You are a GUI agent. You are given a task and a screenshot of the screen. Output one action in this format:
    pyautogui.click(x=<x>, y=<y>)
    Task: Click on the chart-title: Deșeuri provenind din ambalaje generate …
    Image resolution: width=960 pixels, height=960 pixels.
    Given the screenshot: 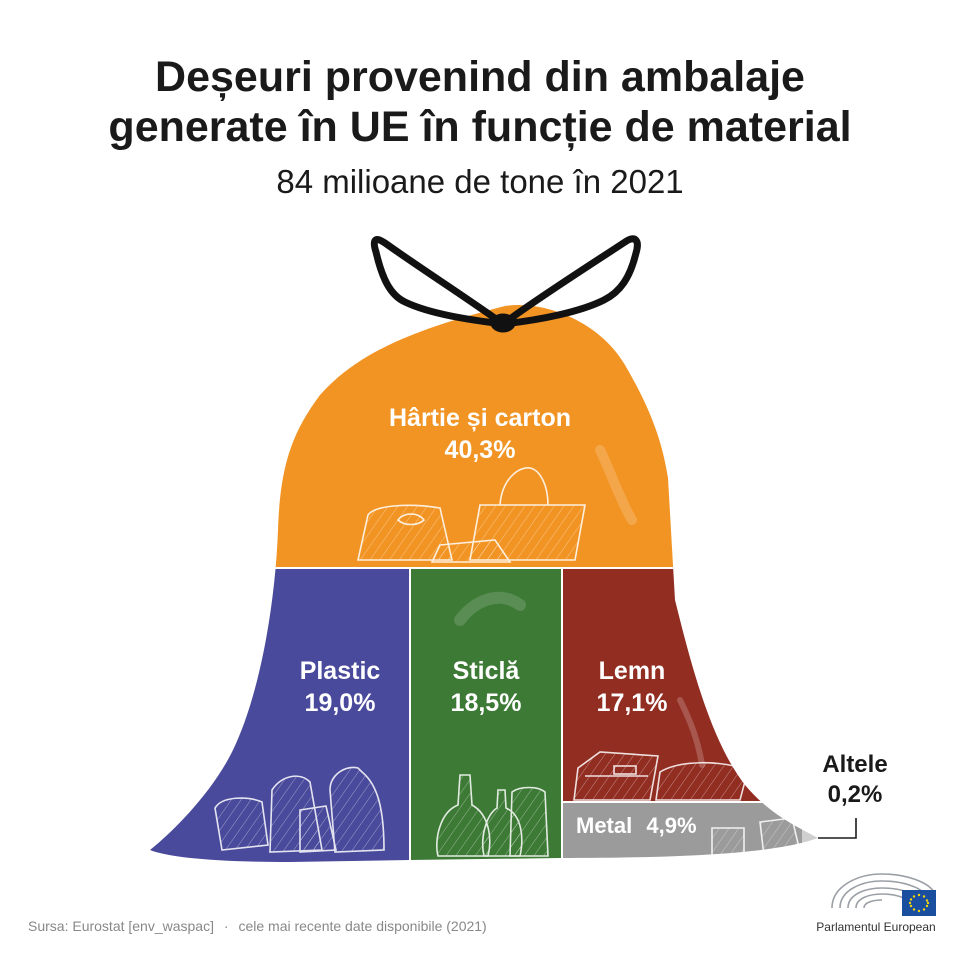 What is the action you would take?
    pyautogui.click(x=480, y=102)
    